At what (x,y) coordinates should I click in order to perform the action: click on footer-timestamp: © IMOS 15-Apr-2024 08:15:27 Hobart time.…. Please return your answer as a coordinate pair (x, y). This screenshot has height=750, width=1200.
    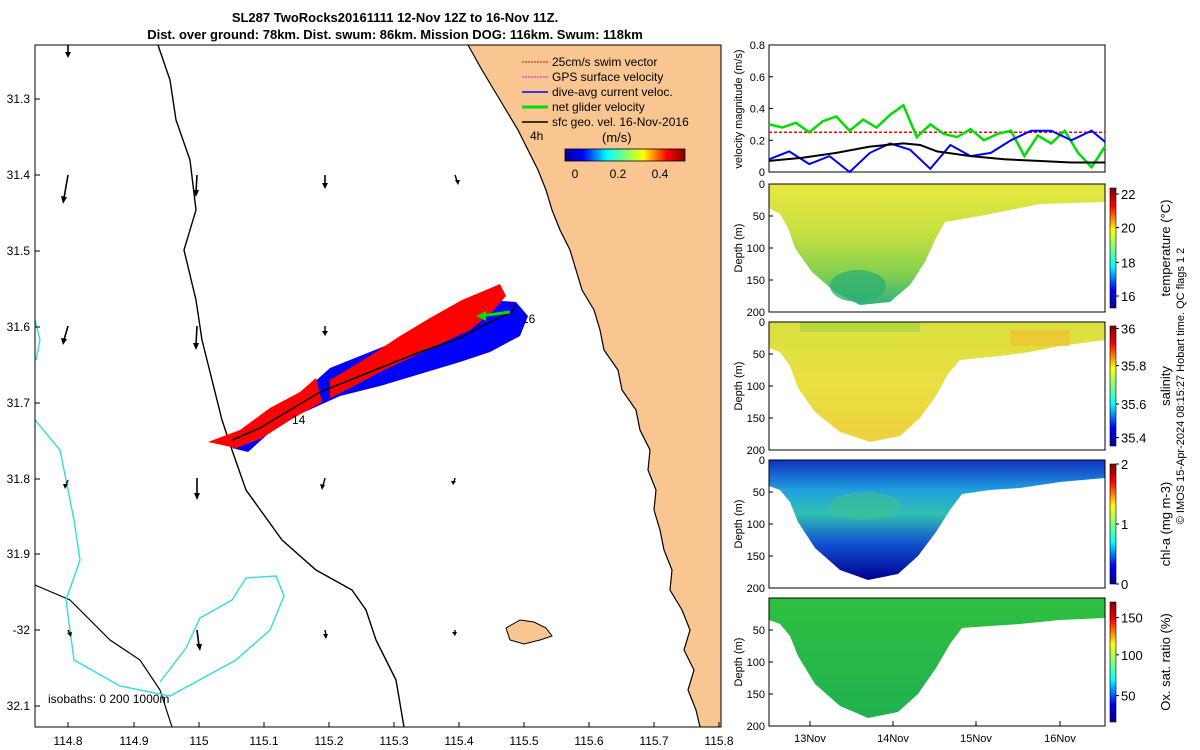
    Looking at the image, I should click on (1181, 386).